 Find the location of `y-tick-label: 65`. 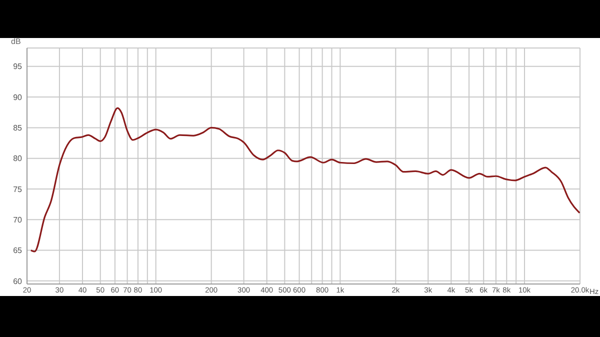

y-tick-label: 65 is located at coordinates (18, 251).